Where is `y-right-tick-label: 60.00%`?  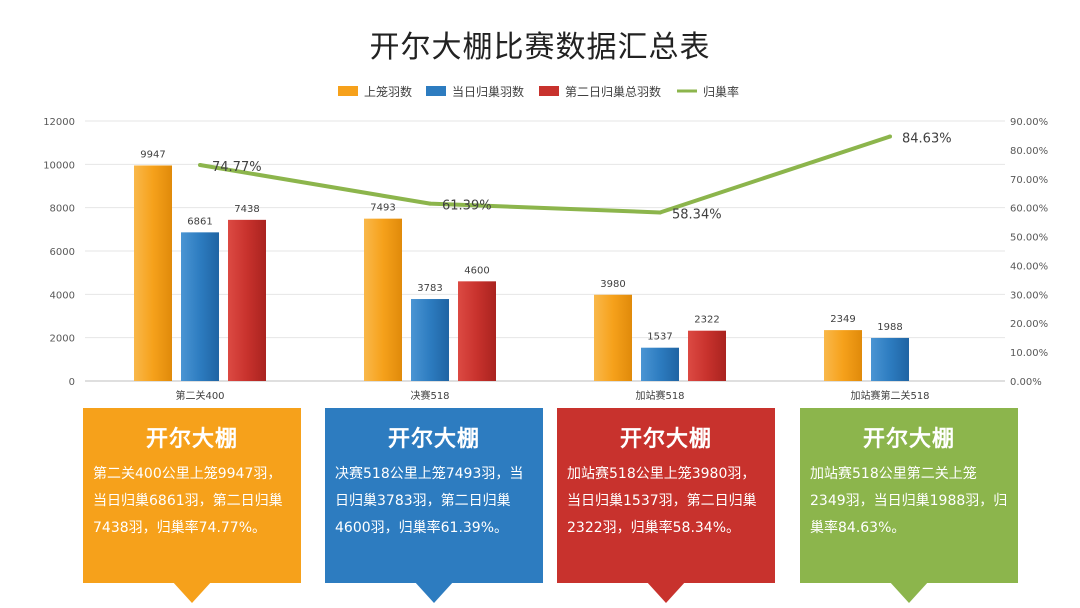
y-right-tick-label: 60.00% is located at coordinates (1029, 209).